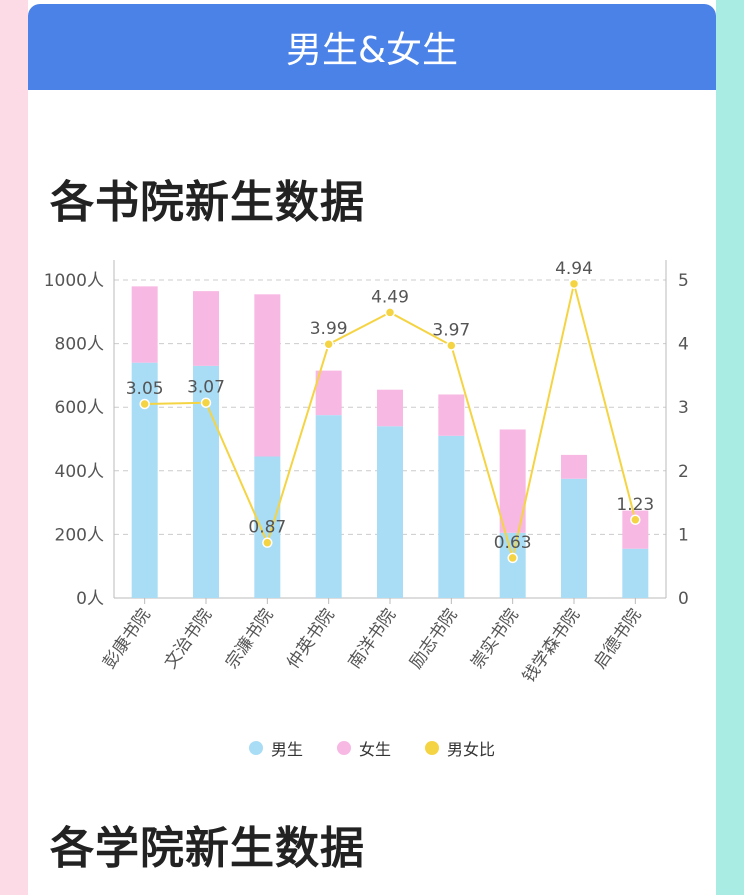 This screenshot has width=744, height=895. I want to click on left-decor-strip, so click(14, 447).